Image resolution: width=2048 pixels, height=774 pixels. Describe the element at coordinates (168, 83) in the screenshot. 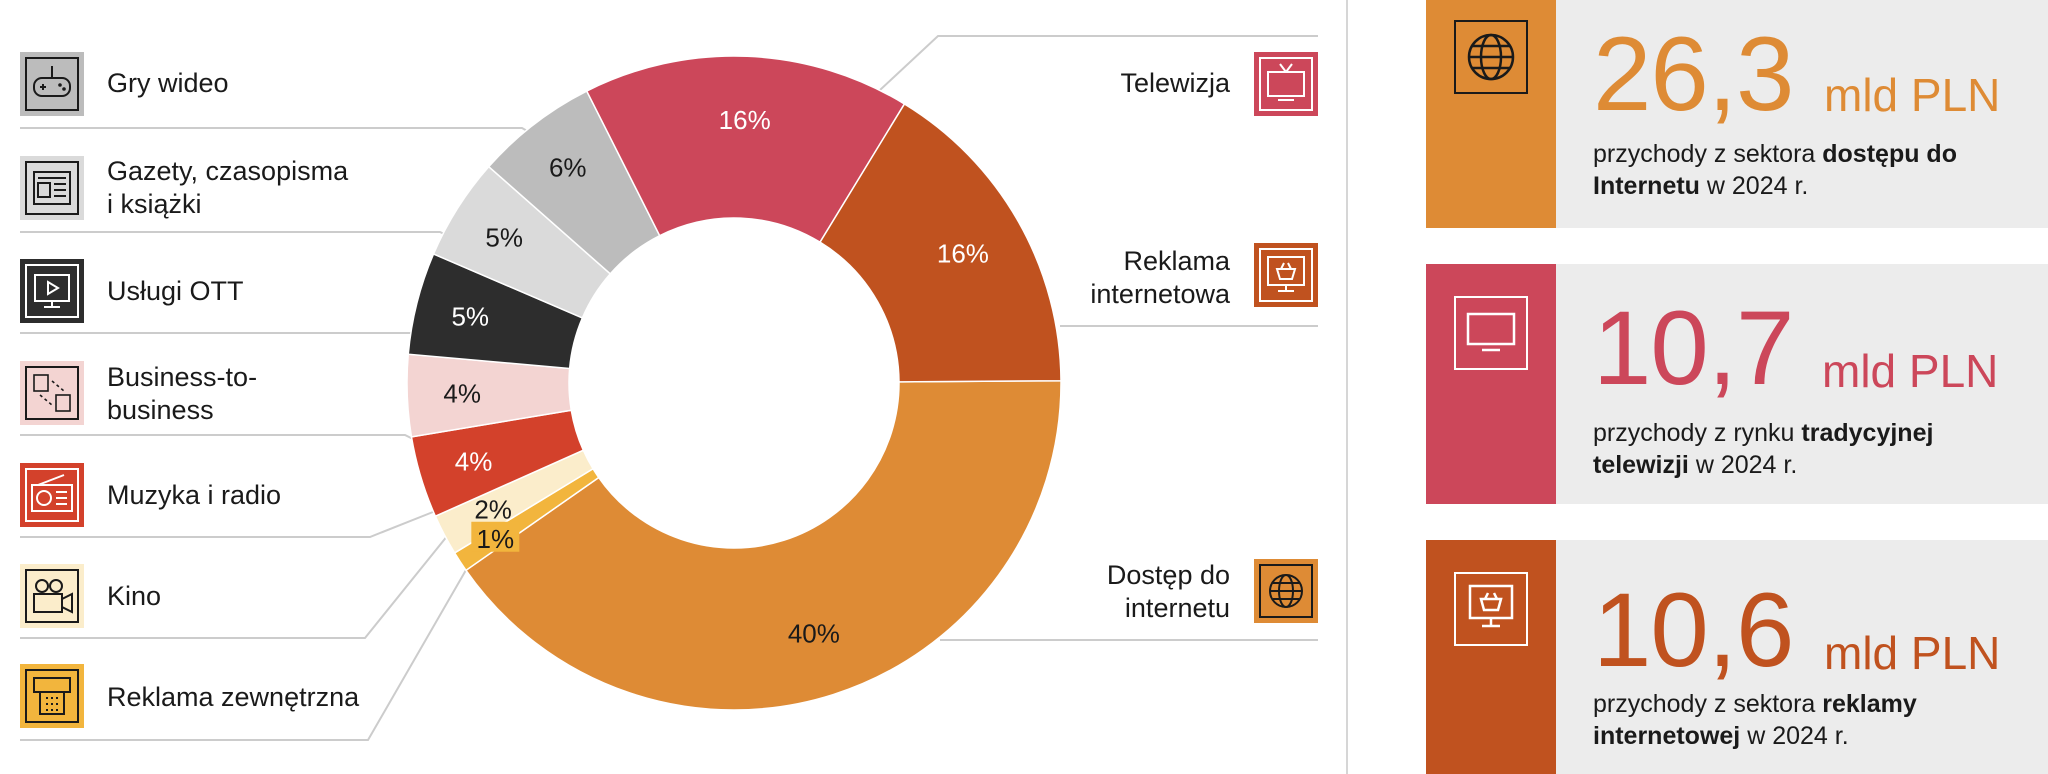

I see `legend-label-gry-wideo: Gry wideo` at that location.